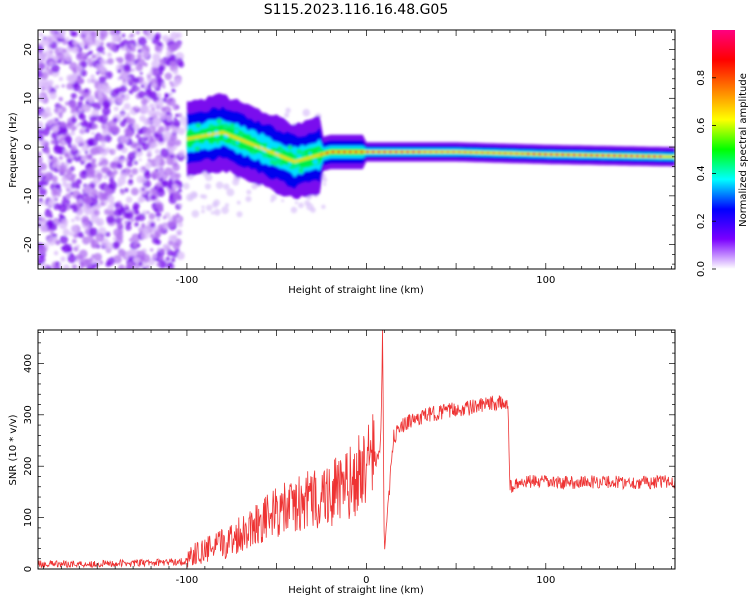  What do you see at coordinates (706, 173) in the screenshot?
I see `colorbar-ticks: 0.0 0.2 0.4 0.6 0.8` at bounding box center [706, 173].